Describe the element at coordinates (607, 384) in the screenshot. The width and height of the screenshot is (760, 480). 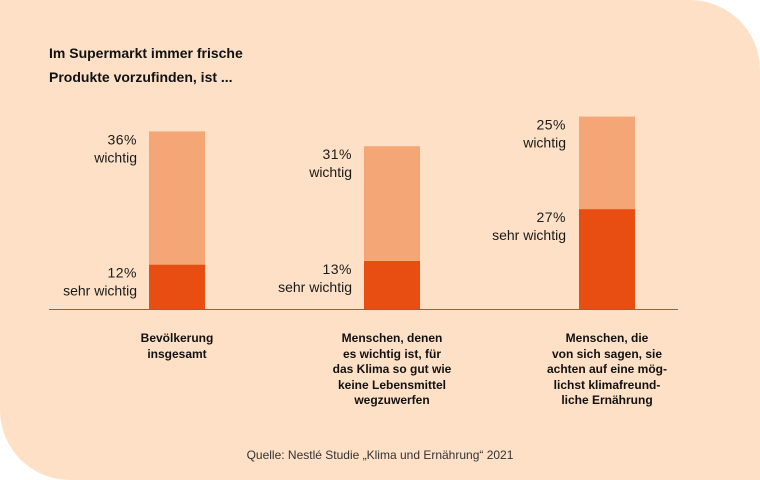
I see `category-label-3-line-4: lichst klimafreund-` at that location.